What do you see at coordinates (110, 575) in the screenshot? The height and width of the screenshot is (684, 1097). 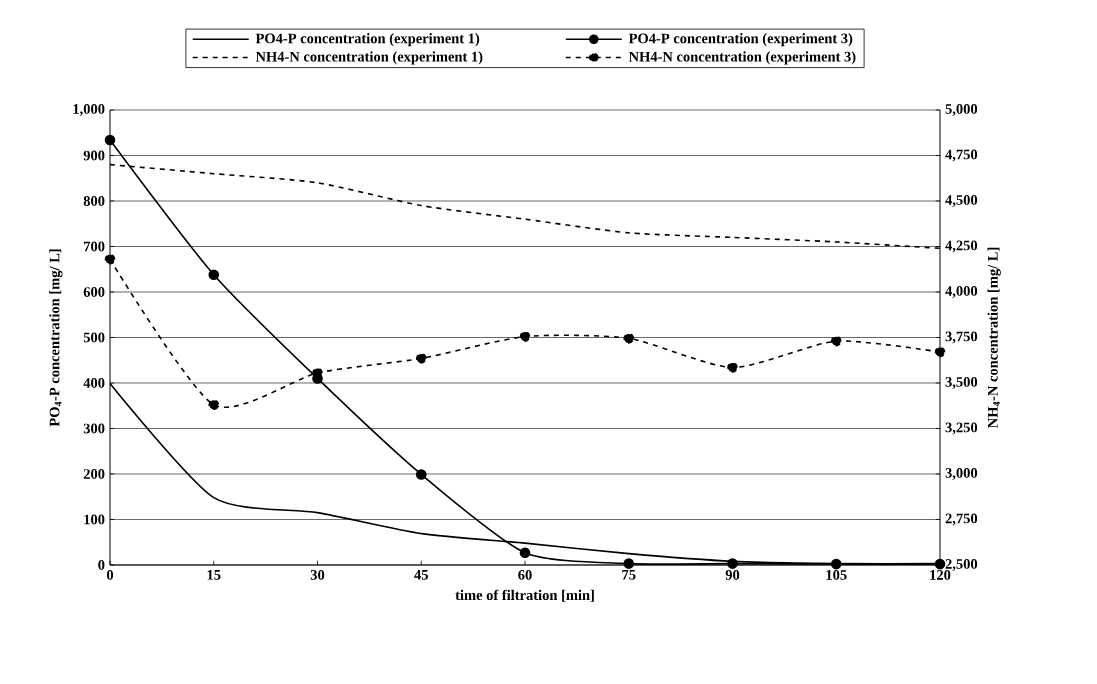 I see `x-tick-label: 0` at bounding box center [110, 575].